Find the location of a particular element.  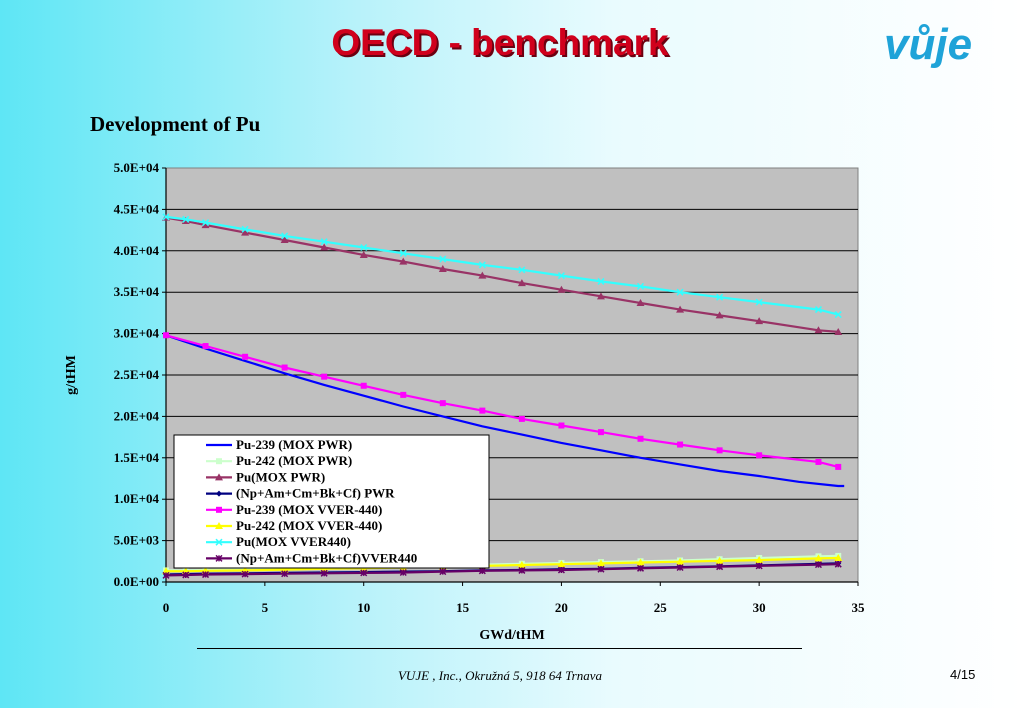

legend-entry: Pu-239 (MOX VVER-440) is located at coordinates (309, 509).